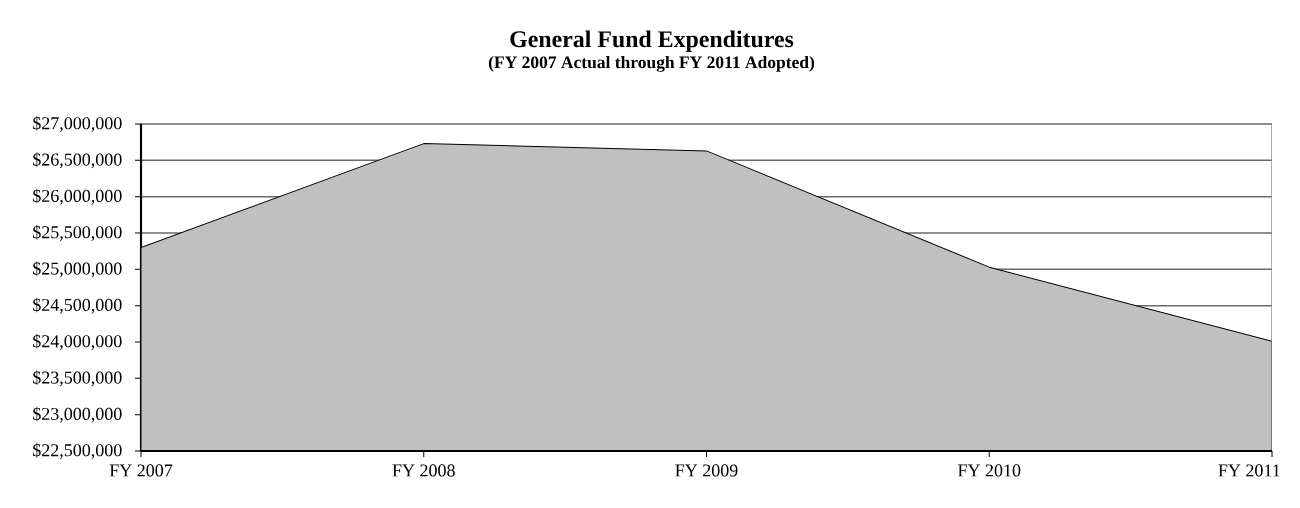 The image size is (1300, 508). Describe the element at coordinates (77, 196) in the screenshot. I see `y-tick-label: $26,000,000` at that location.